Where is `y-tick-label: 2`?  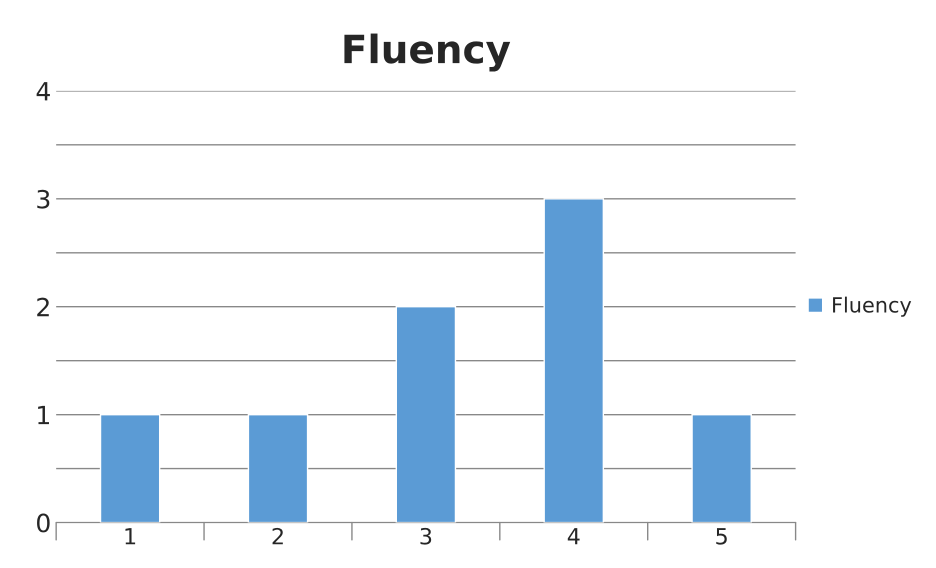 y-tick-label: 2 is located at coordinates (43, 307).